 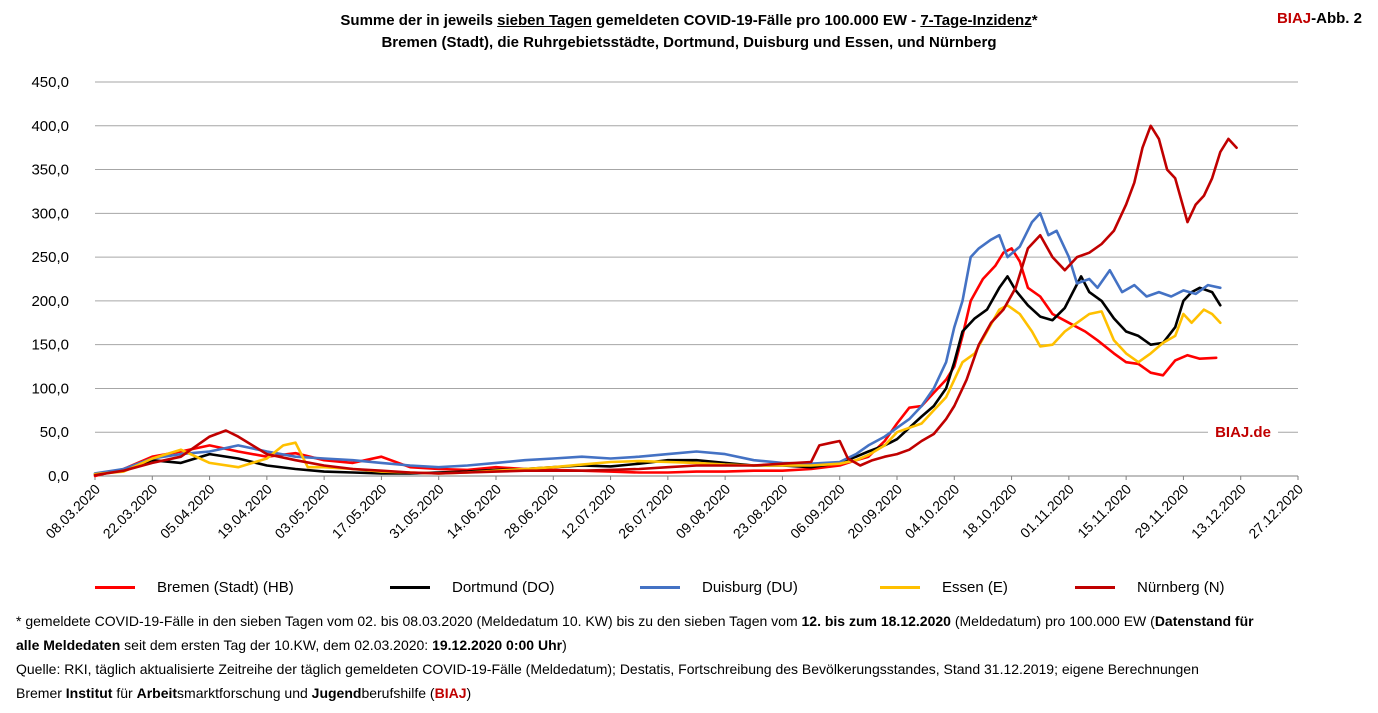 I want to click on y-tick-label: 250,0, so click(x=50, y=257).